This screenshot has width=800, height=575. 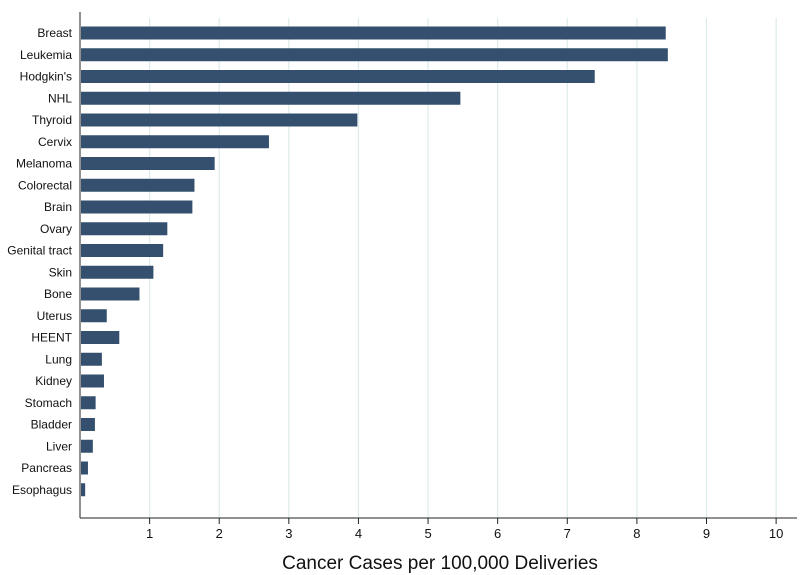 What do you see at coordinates (54, 33) in the screenshot?
I see `category-label: Breast` at bounding box center [54, 33].